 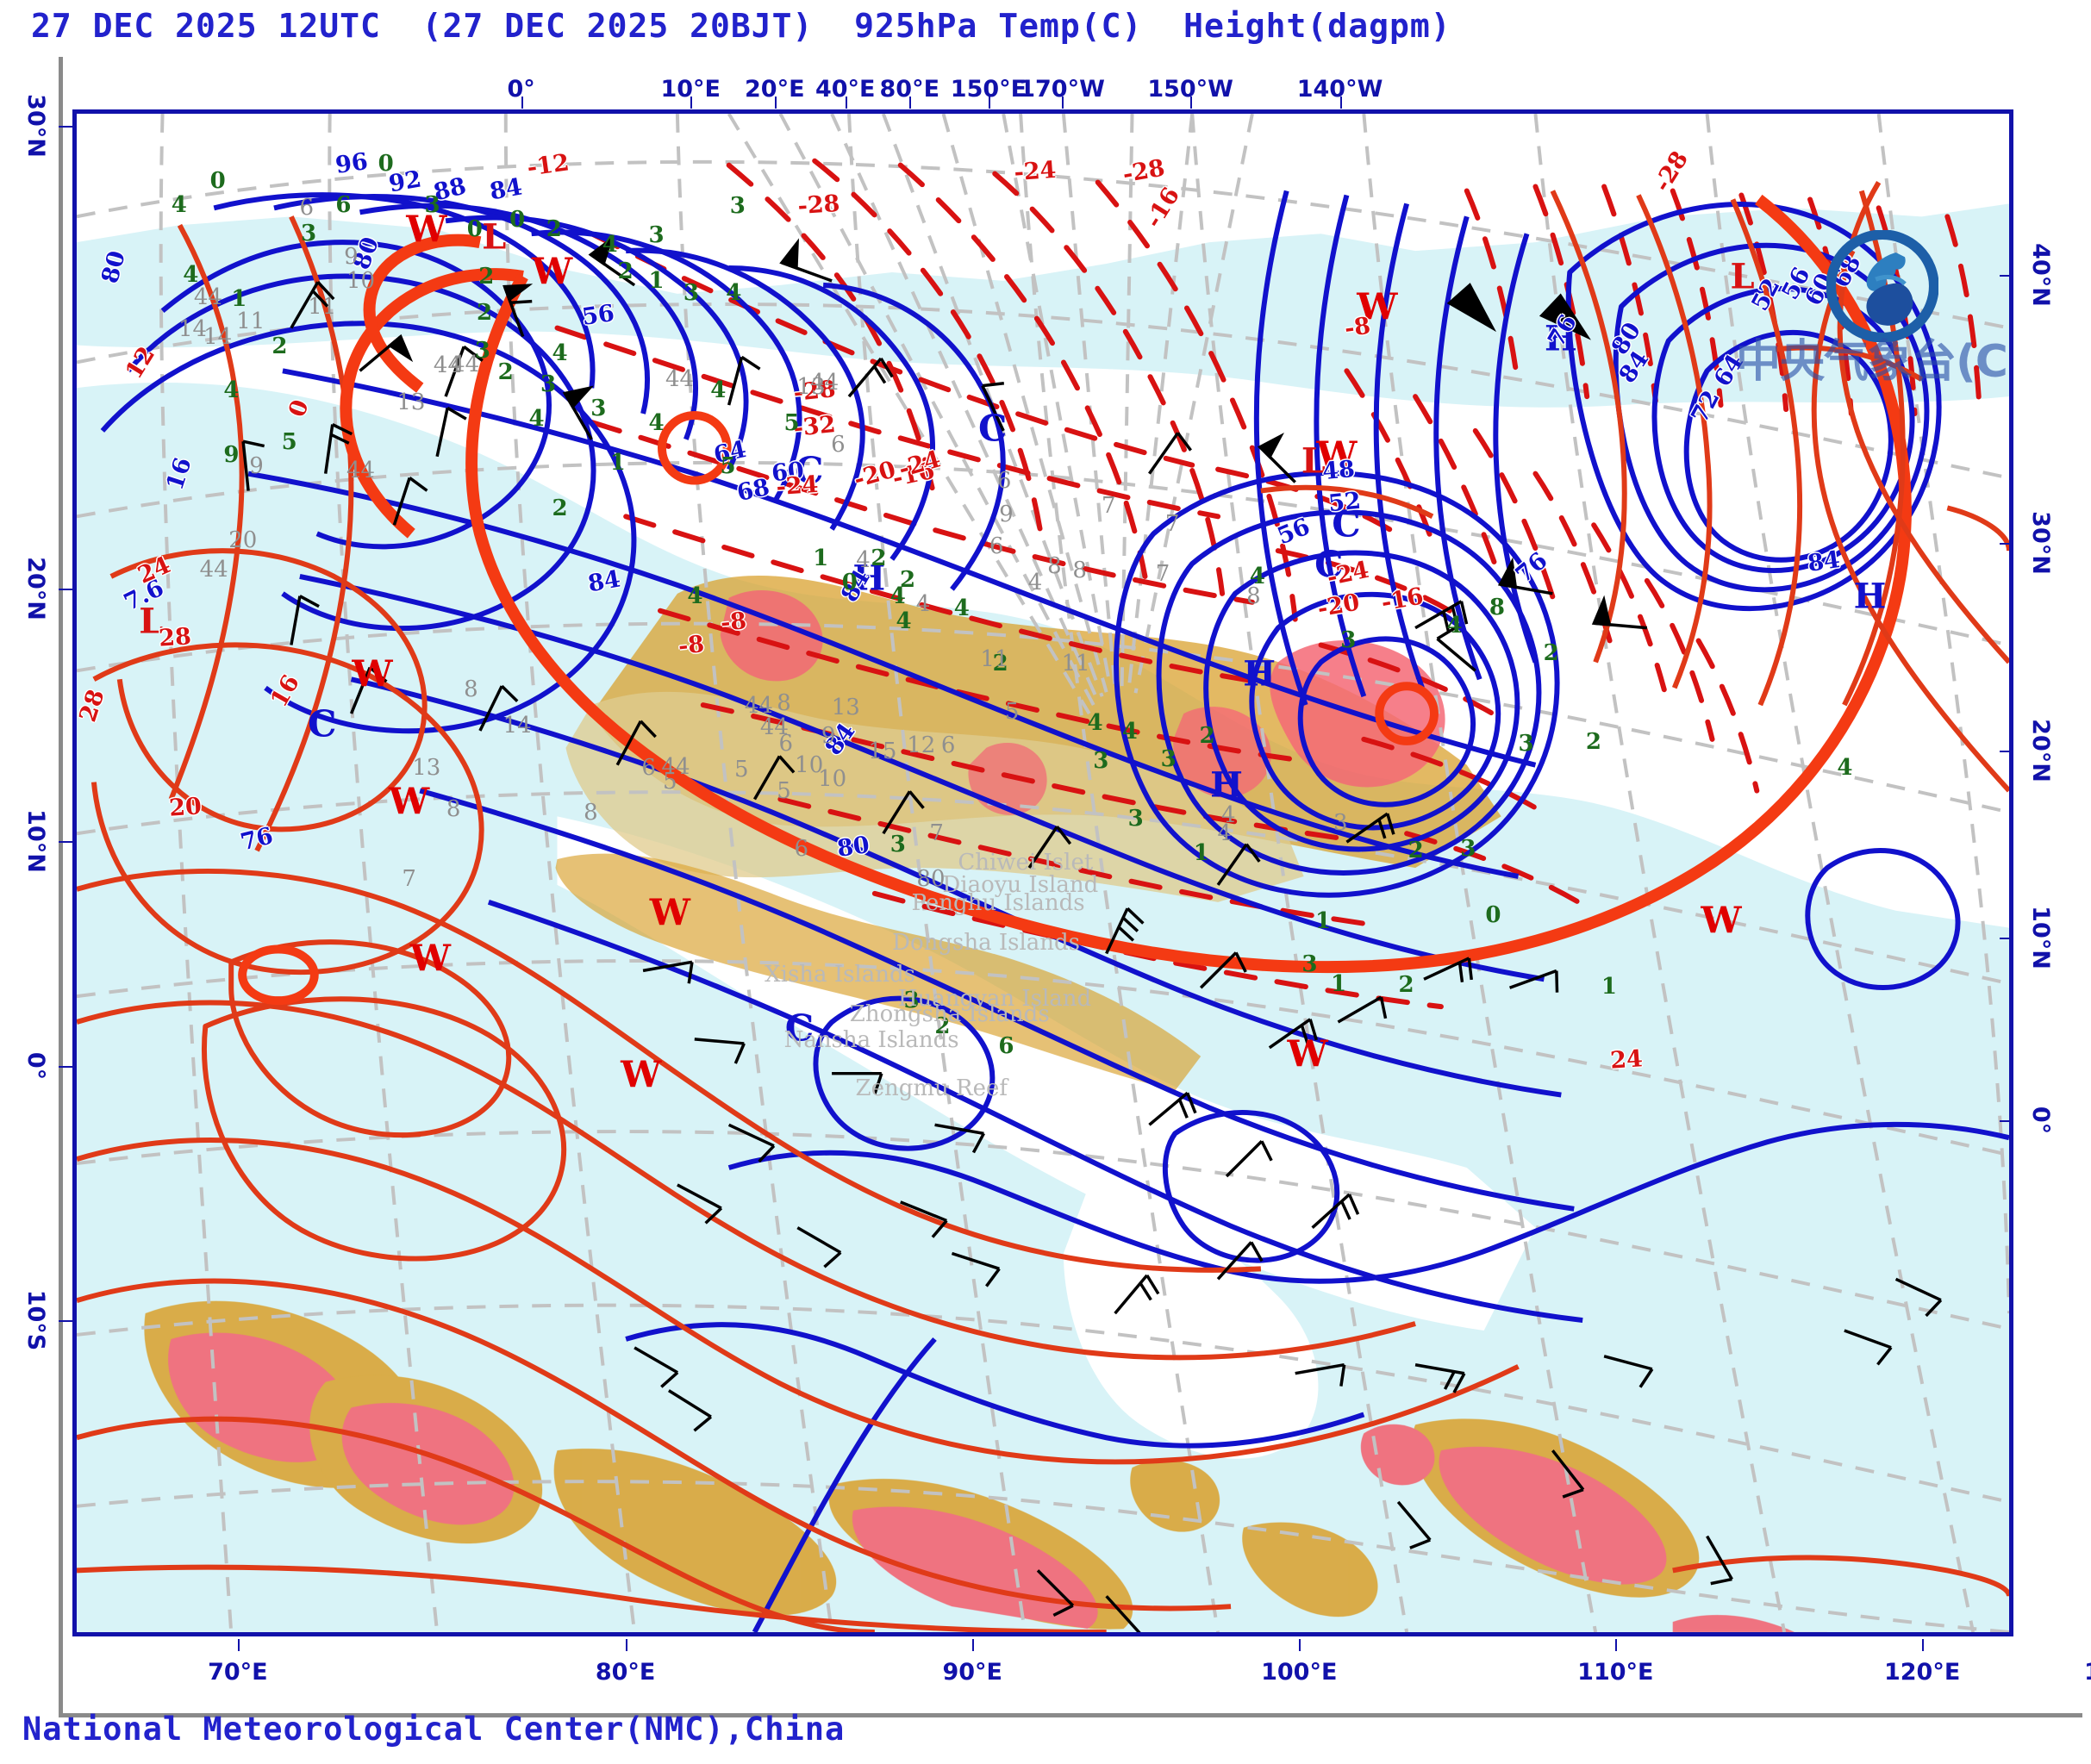 I want to click on axis-tick-label: 70°E, so click(x=238, y=1672).